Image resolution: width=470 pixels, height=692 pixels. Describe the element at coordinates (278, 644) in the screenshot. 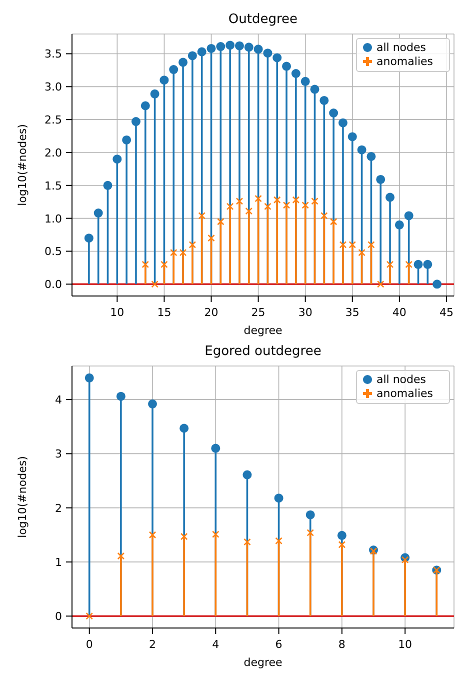

I see `x-tick-label: 6` at that location.